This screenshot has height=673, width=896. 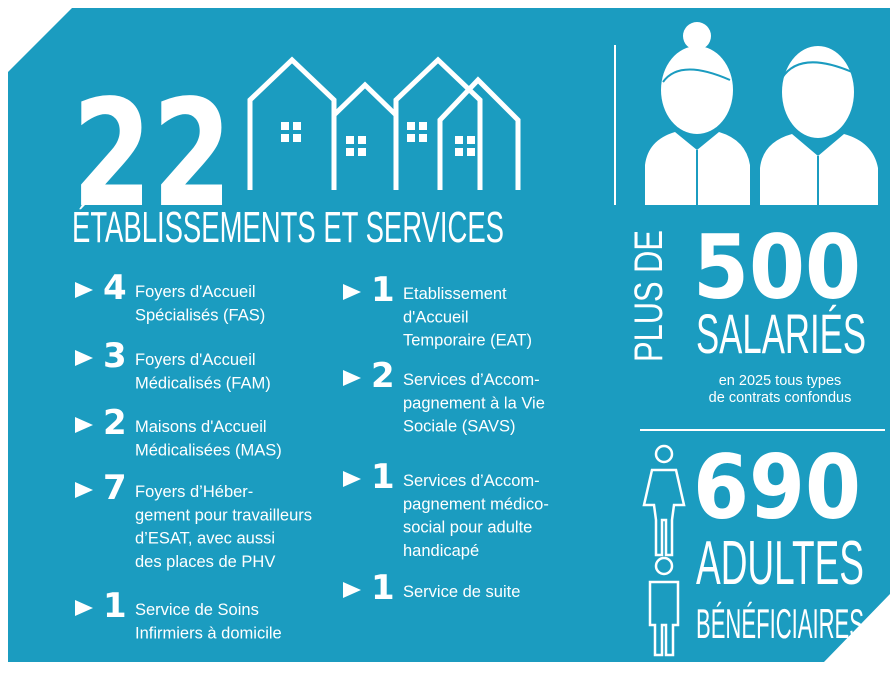 What do you see at coordinates (780, 623) in the screenshot?
I see `beneficiaries-sublabel: BÉNÉFICIAIRES` at bounding box center [780, 623].